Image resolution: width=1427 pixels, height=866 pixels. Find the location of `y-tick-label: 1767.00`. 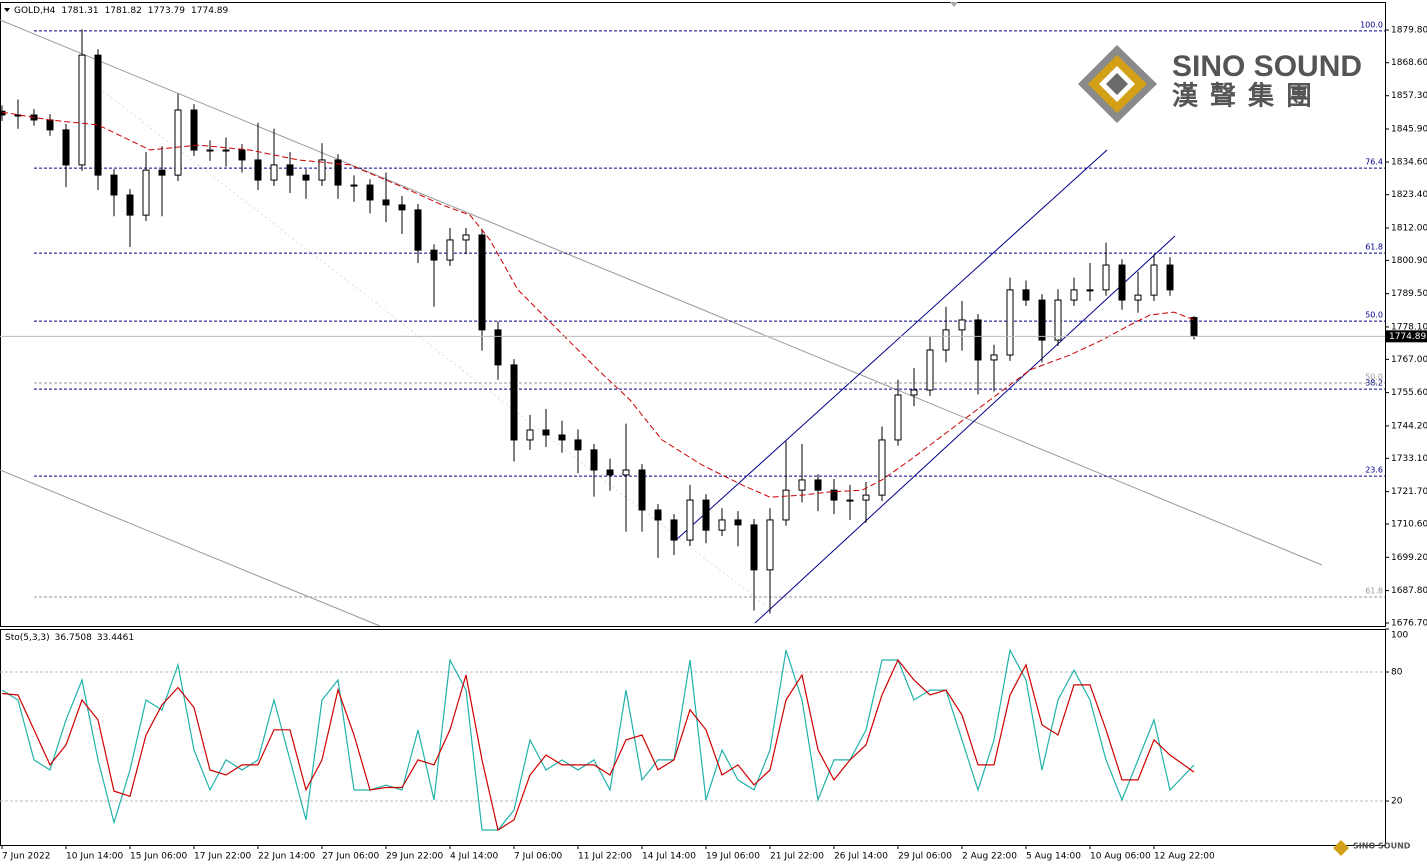

y-tick-label: 1767.00 is located at coordinates (1409, 360).